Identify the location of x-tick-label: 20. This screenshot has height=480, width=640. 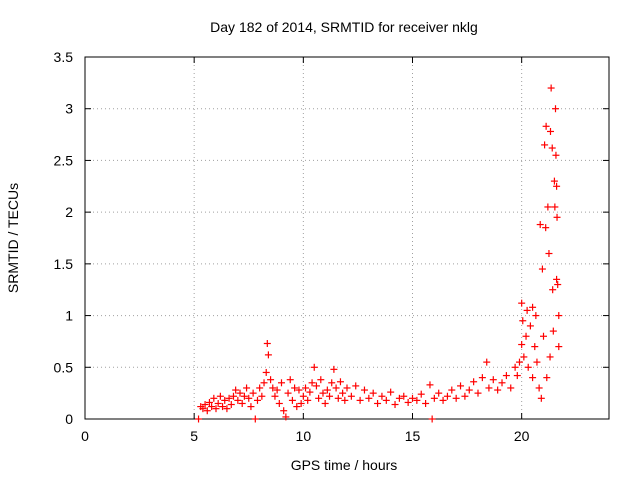
(522, 436).